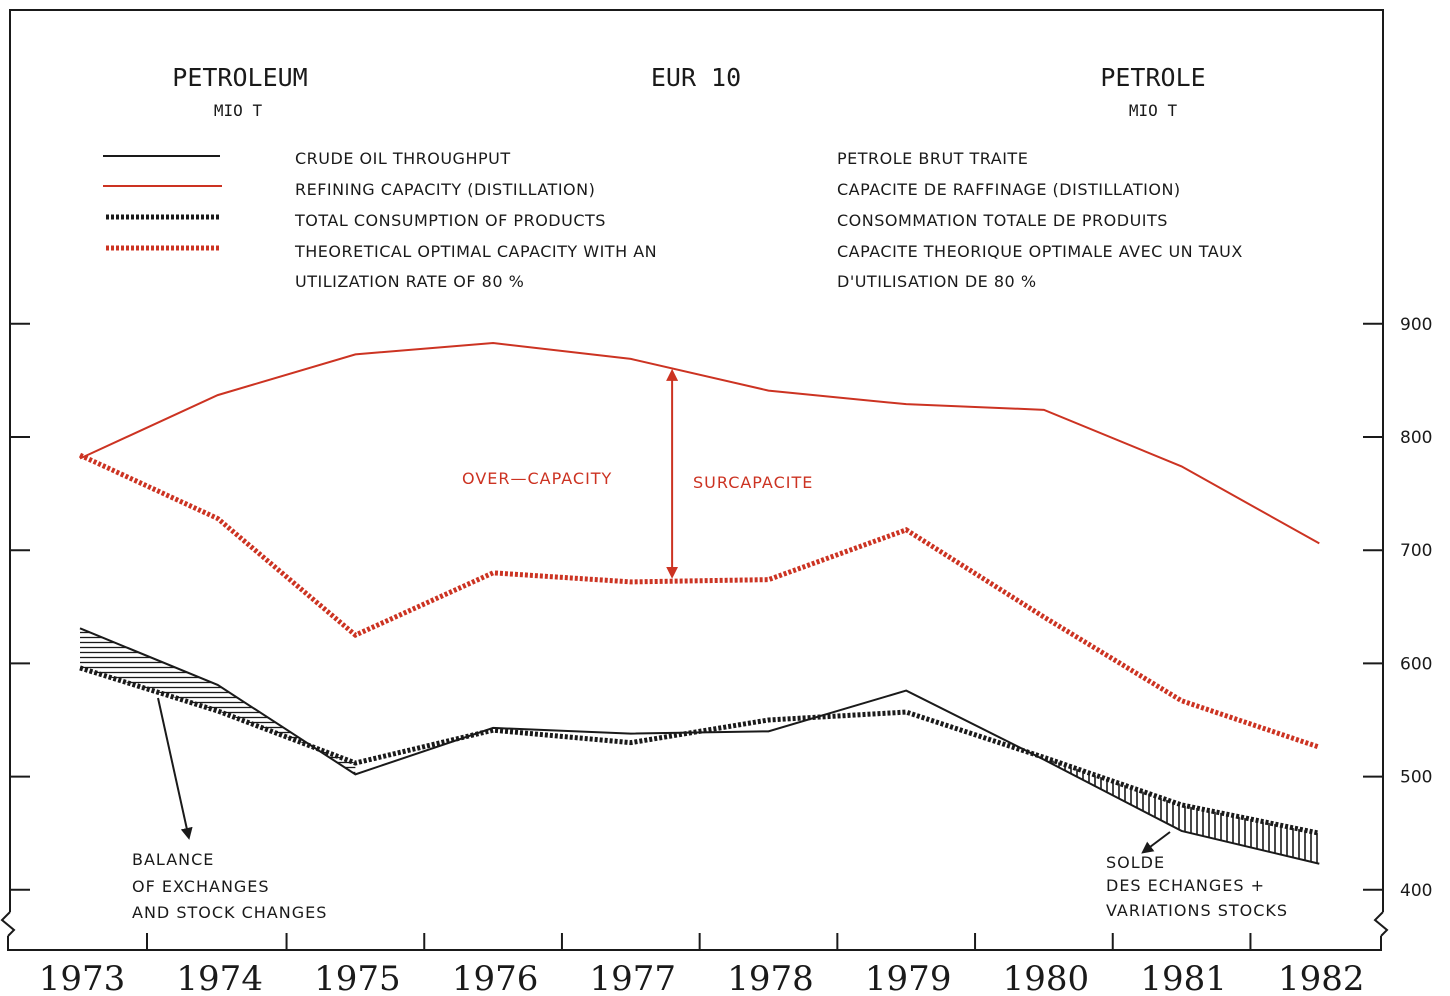 The width and height of the screenshot is (1450, 996). What do you see at coordinates (218, 701) in the screenshot?
I see `balance-hatch-left` at bounding box center [218, 701].